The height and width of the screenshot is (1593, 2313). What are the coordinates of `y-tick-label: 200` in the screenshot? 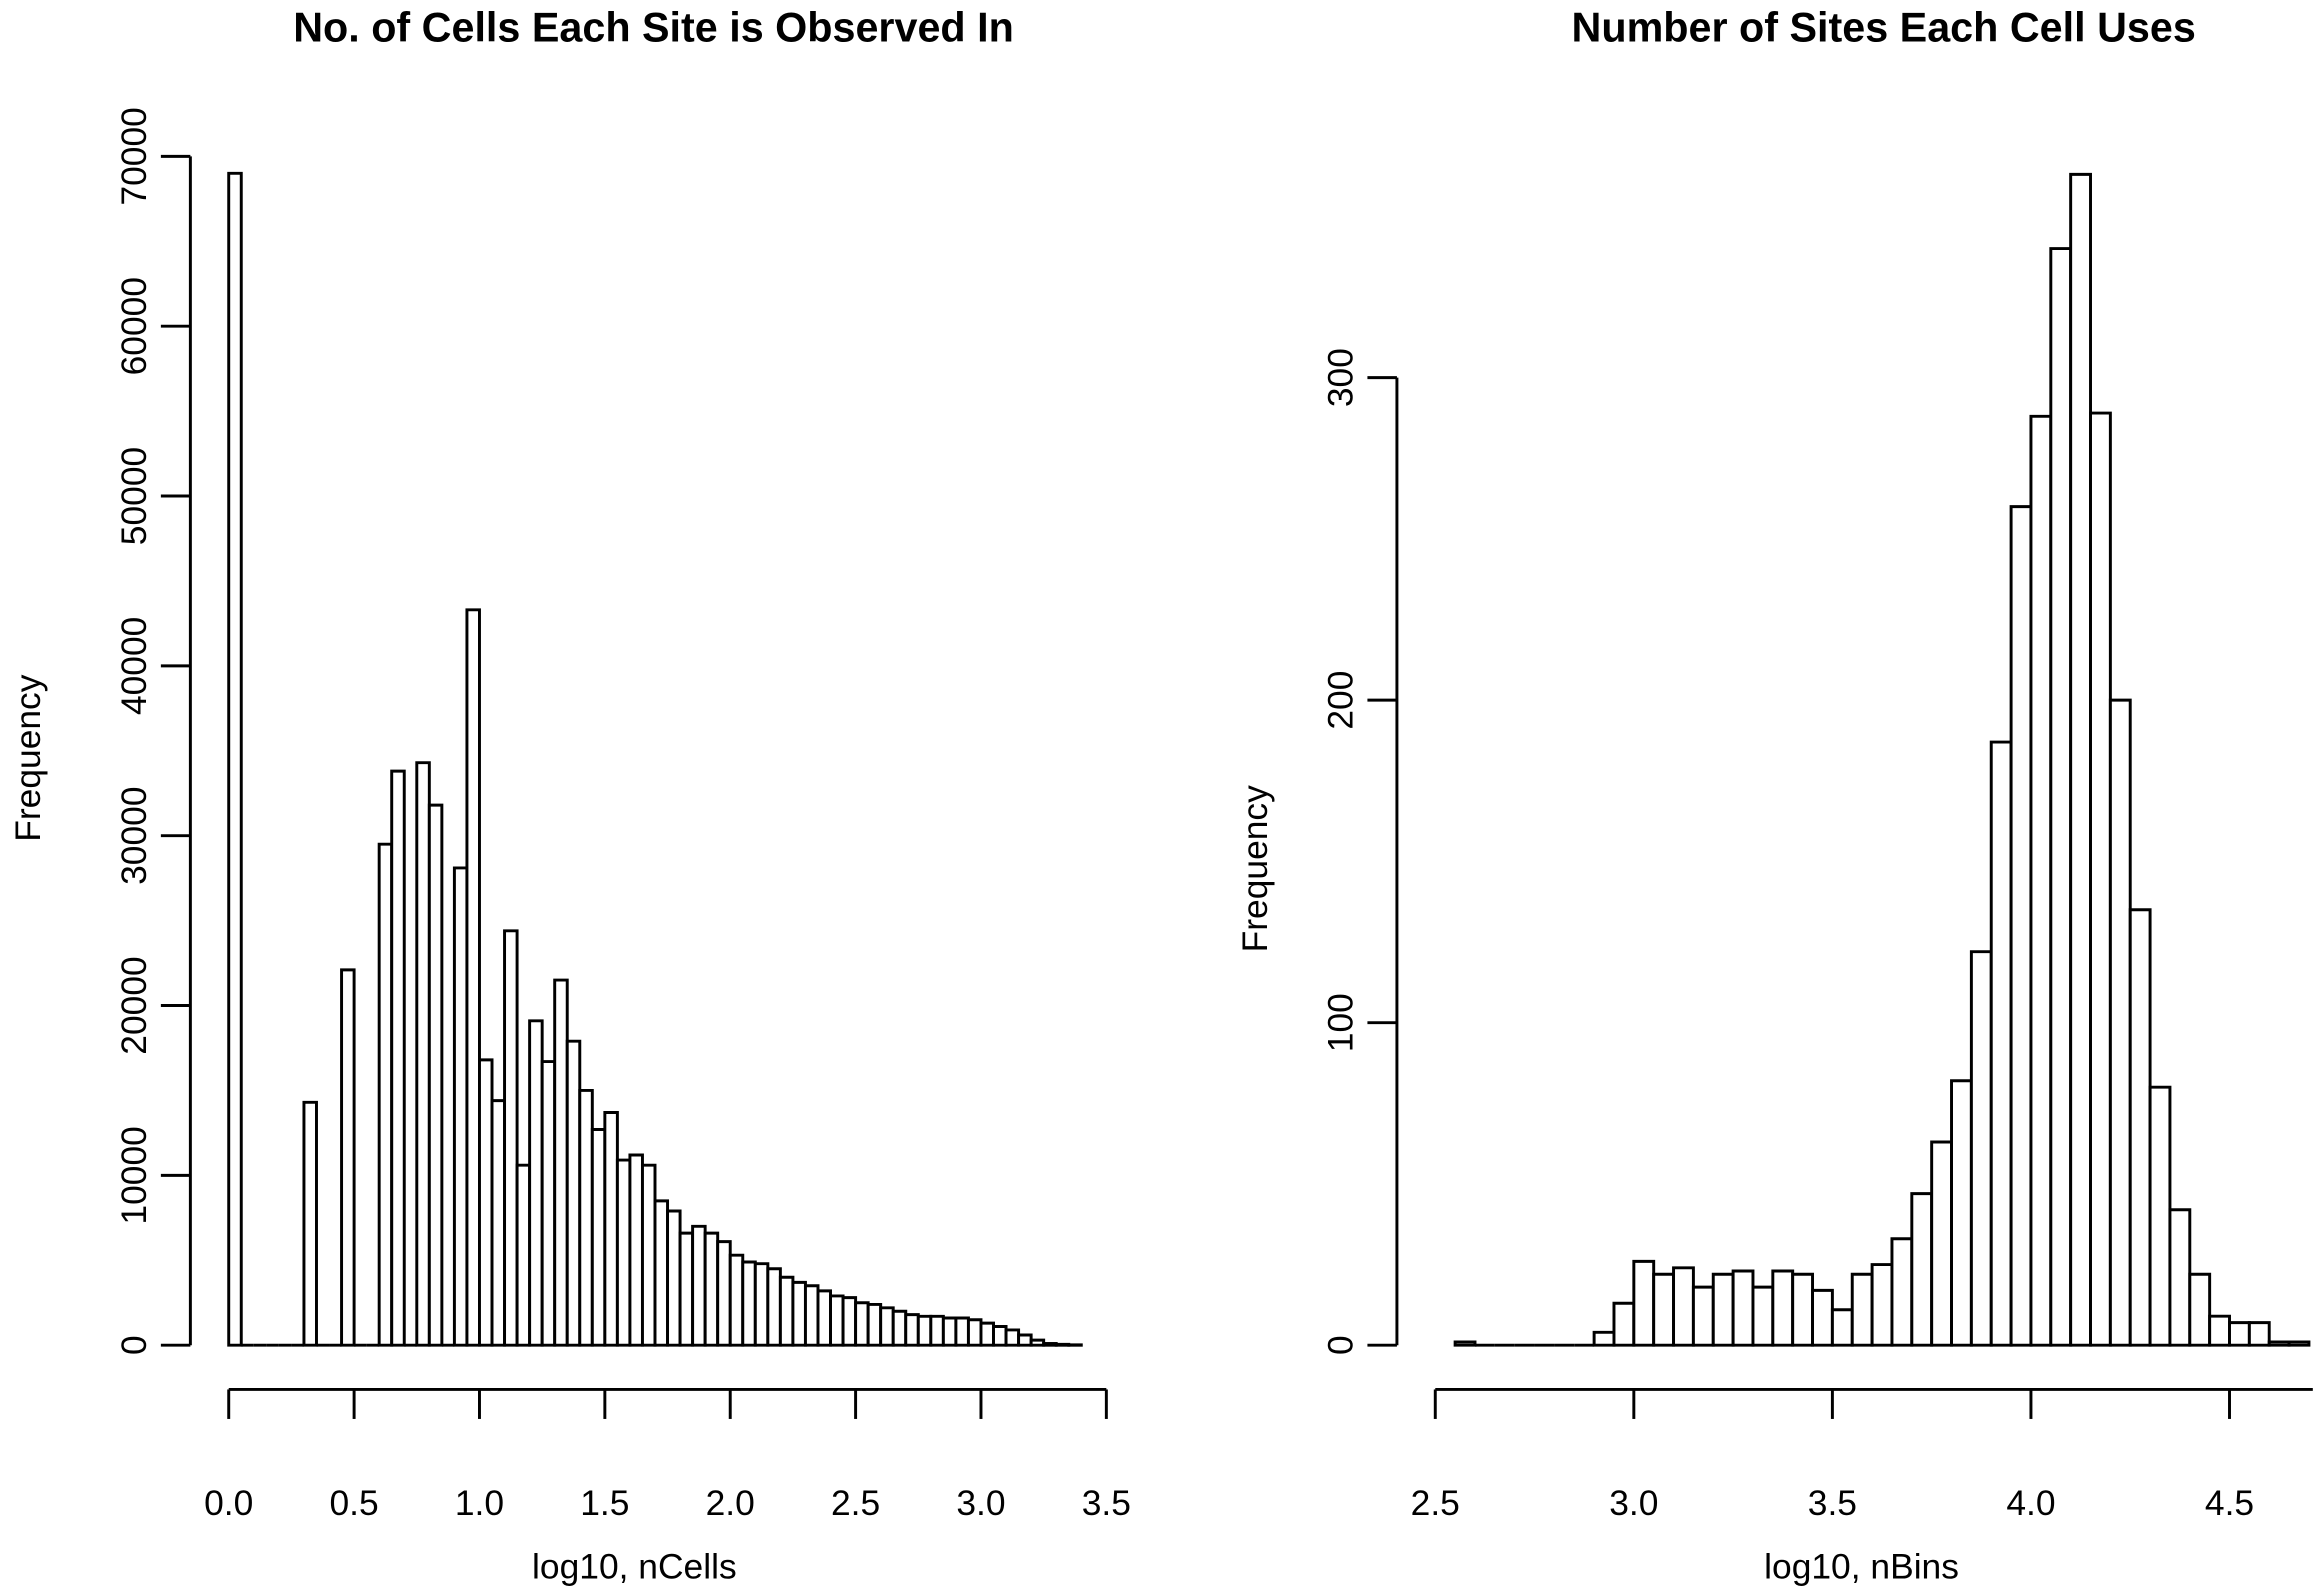 It's located at (1341, 700).